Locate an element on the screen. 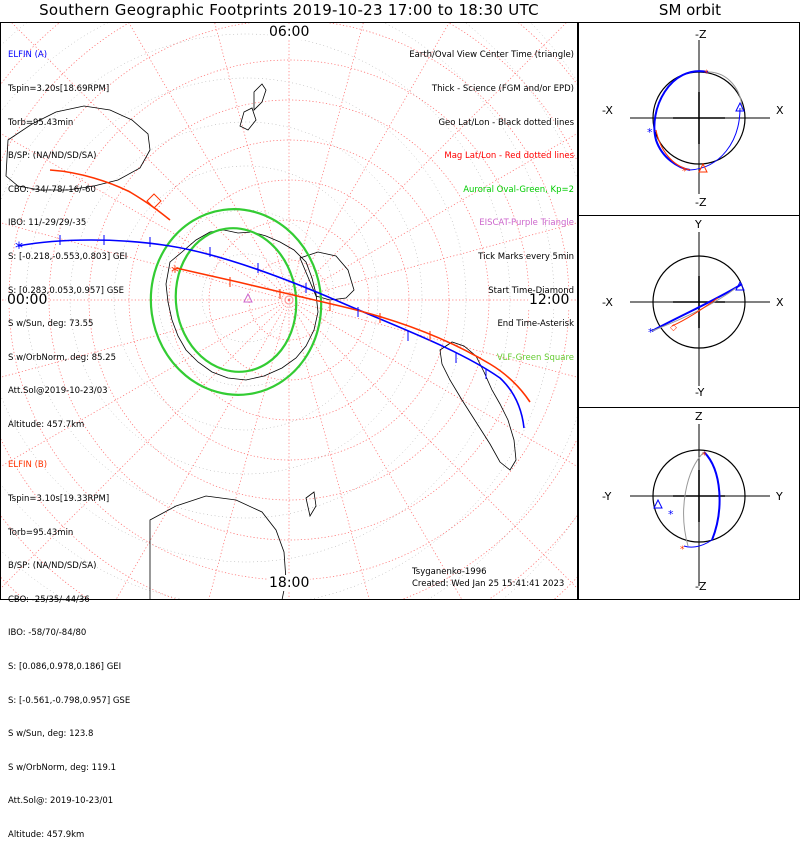  elfin-a-line: Torb=95.43min is located at coordinates (41, 122).